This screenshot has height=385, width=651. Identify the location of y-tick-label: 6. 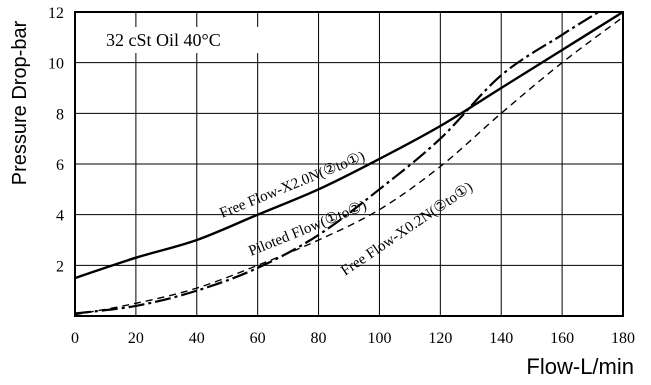
(60, 165).